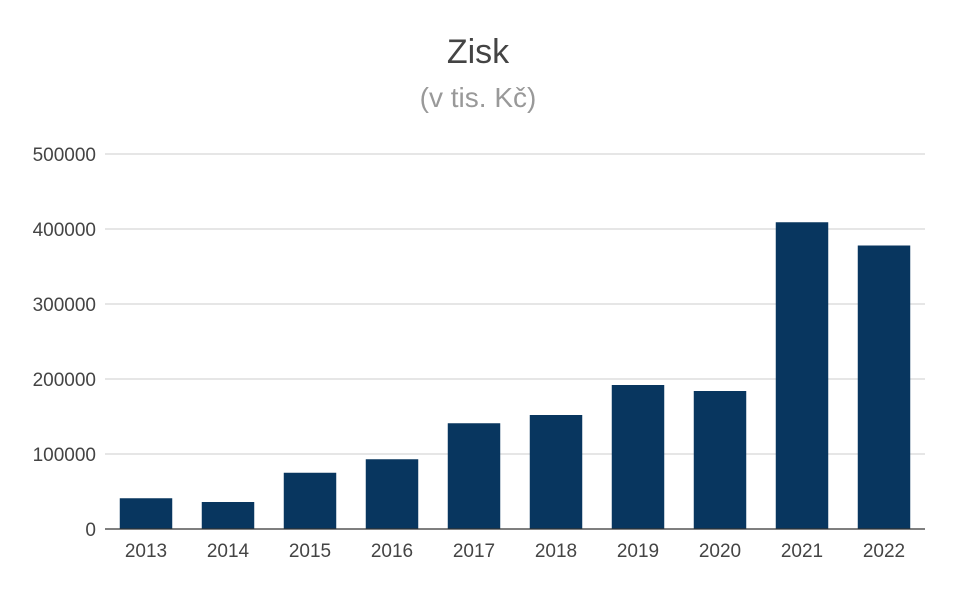  What do you see at coordinates (478, 97) in the screenshot?
I see `chart-subtitle: (v tis. Kč)` at bounding box center [478, 97].